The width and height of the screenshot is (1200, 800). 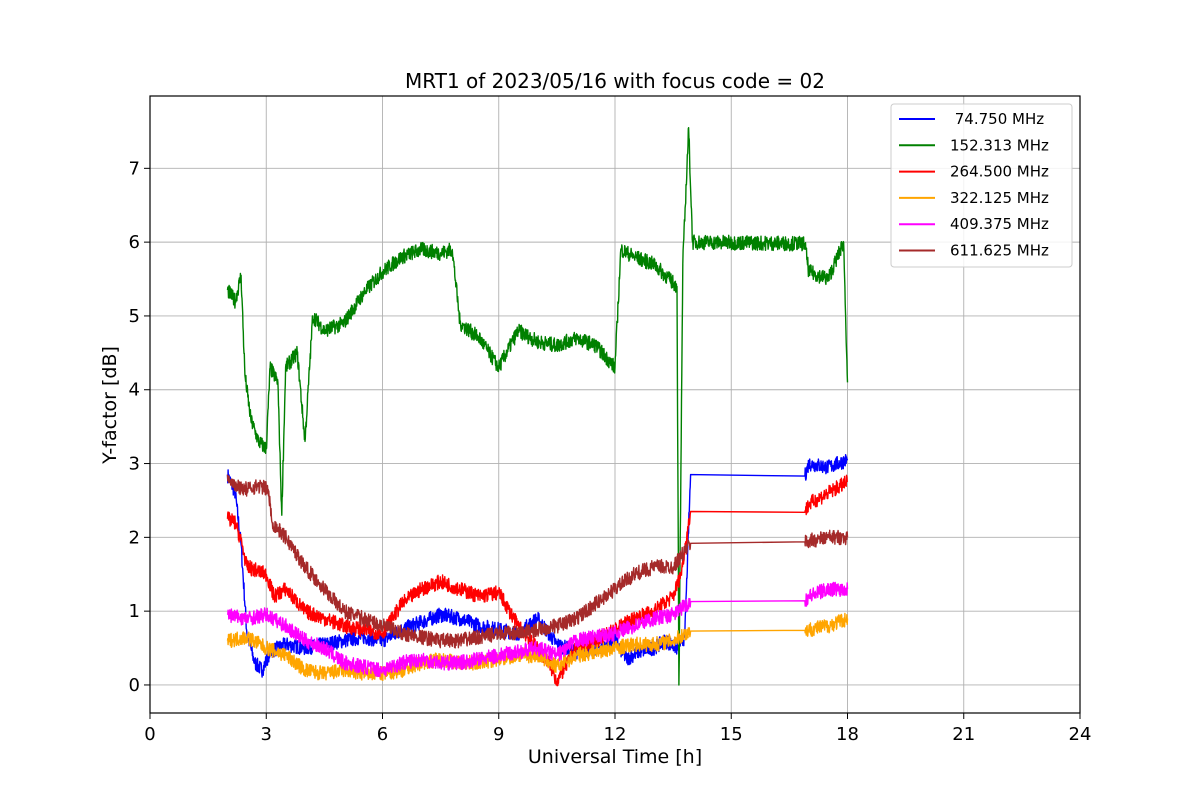 I want to click on x-tick-label: 21, so click(x=963, y=734).